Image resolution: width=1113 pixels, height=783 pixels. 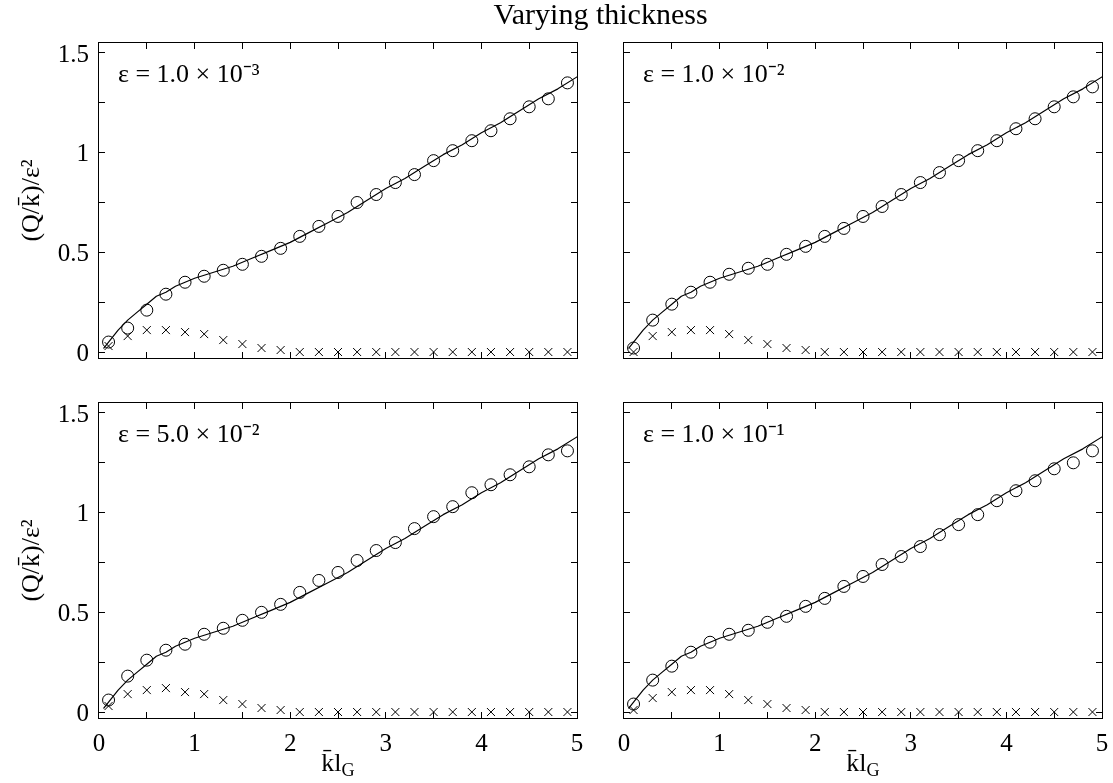 What do you see at coordinates (714, 73) in the screenshot?
I see `annotation: ε = 1.0 × 10⁻²` at bounding box center [714, 73].